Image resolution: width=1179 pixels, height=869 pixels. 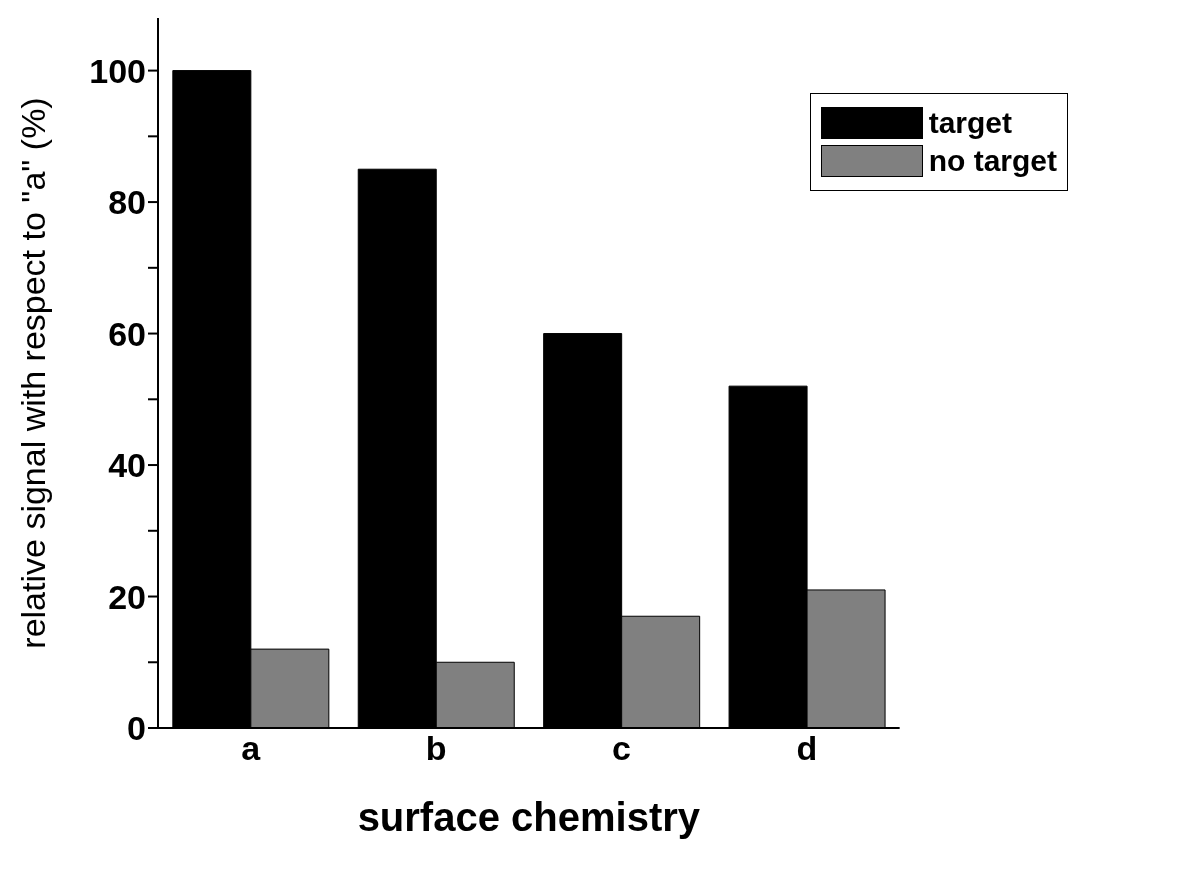 What do you see at coordinates (127, 333) in the screenshot?
I see `y-tick-label: 60` at bounding box center [127, 333].